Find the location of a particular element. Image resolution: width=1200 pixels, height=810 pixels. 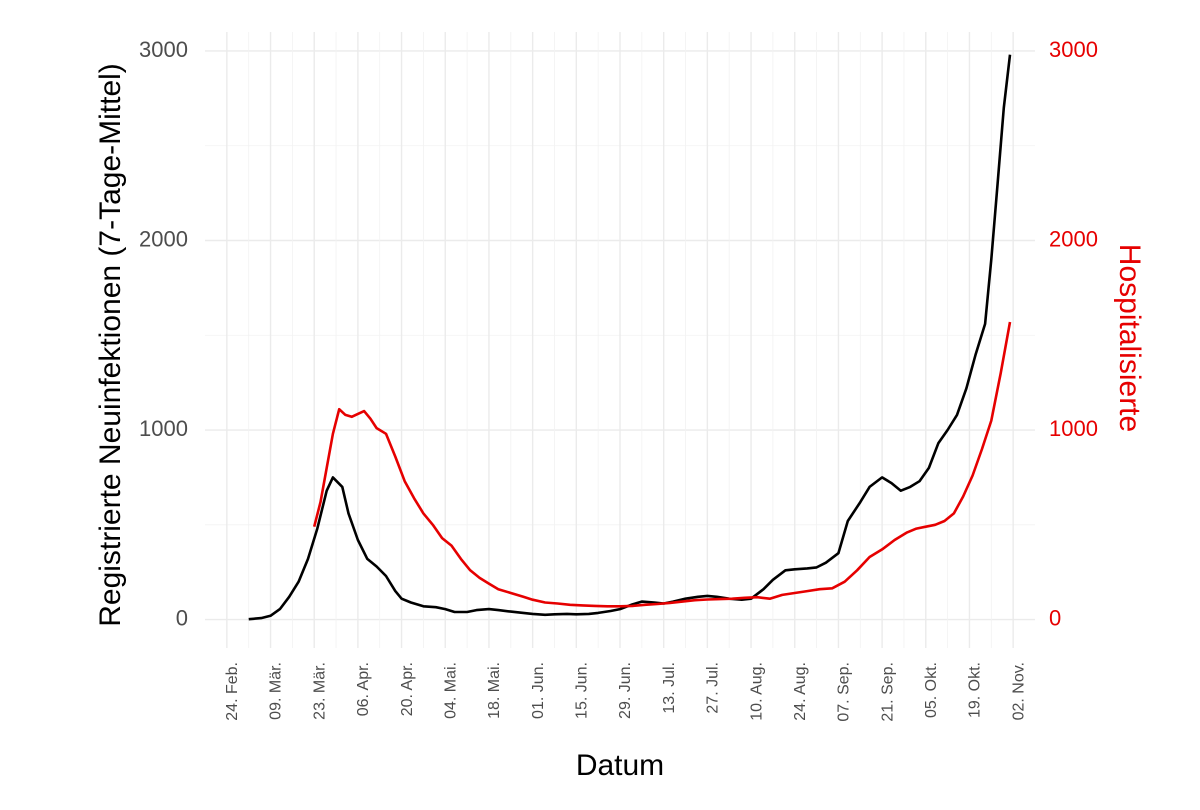

x-tick-label: 07. Sep. is located at coordinates (844, 692).